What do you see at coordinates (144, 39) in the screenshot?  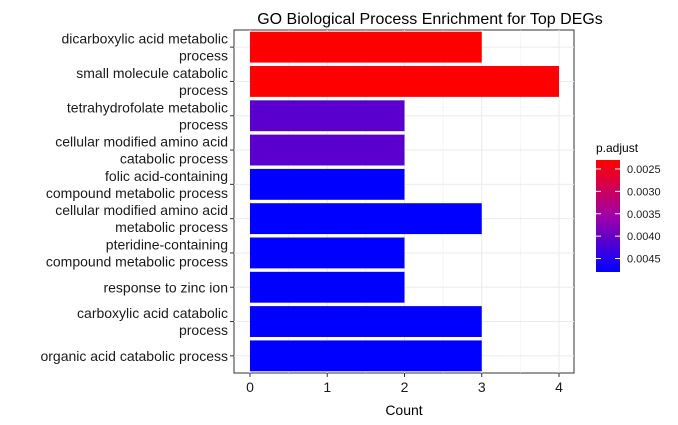 I see `y-tick-label: dicarboxylic acid metabolic` at bounding box center [144, 39].